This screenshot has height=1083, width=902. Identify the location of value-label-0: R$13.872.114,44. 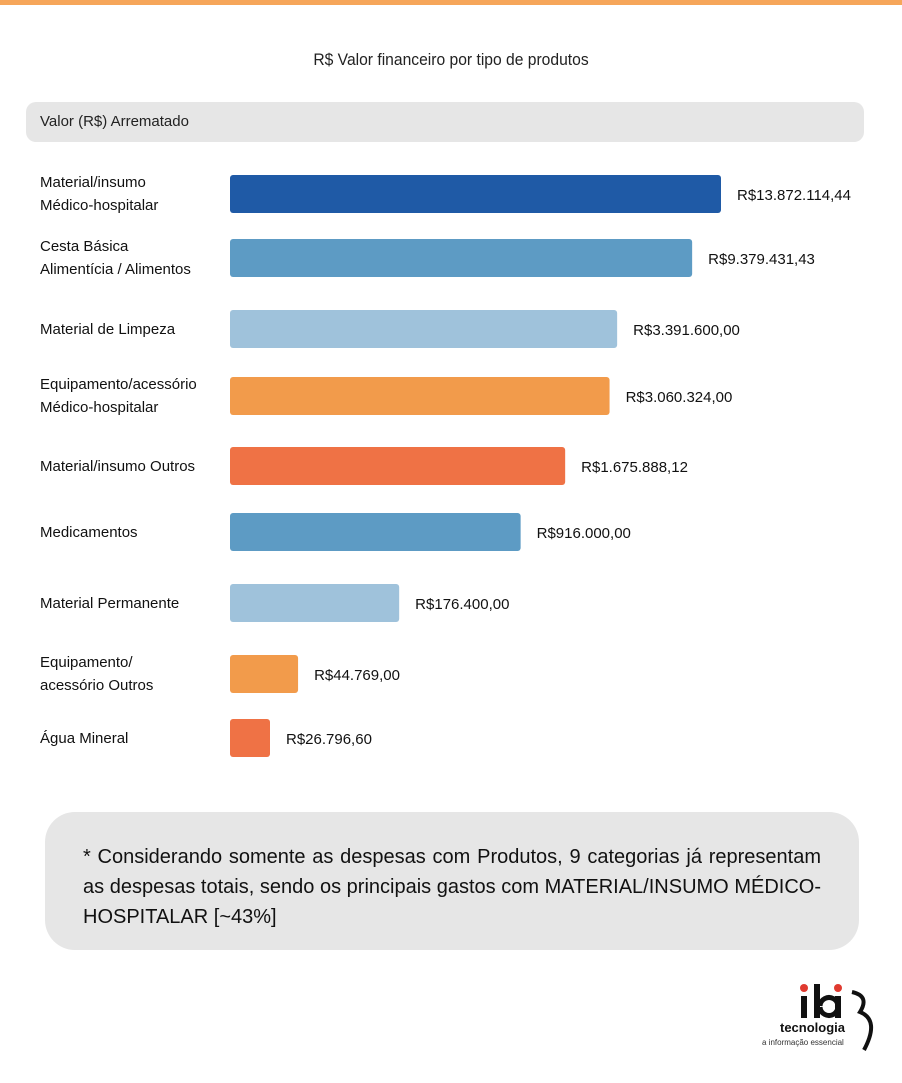
(794, 195).